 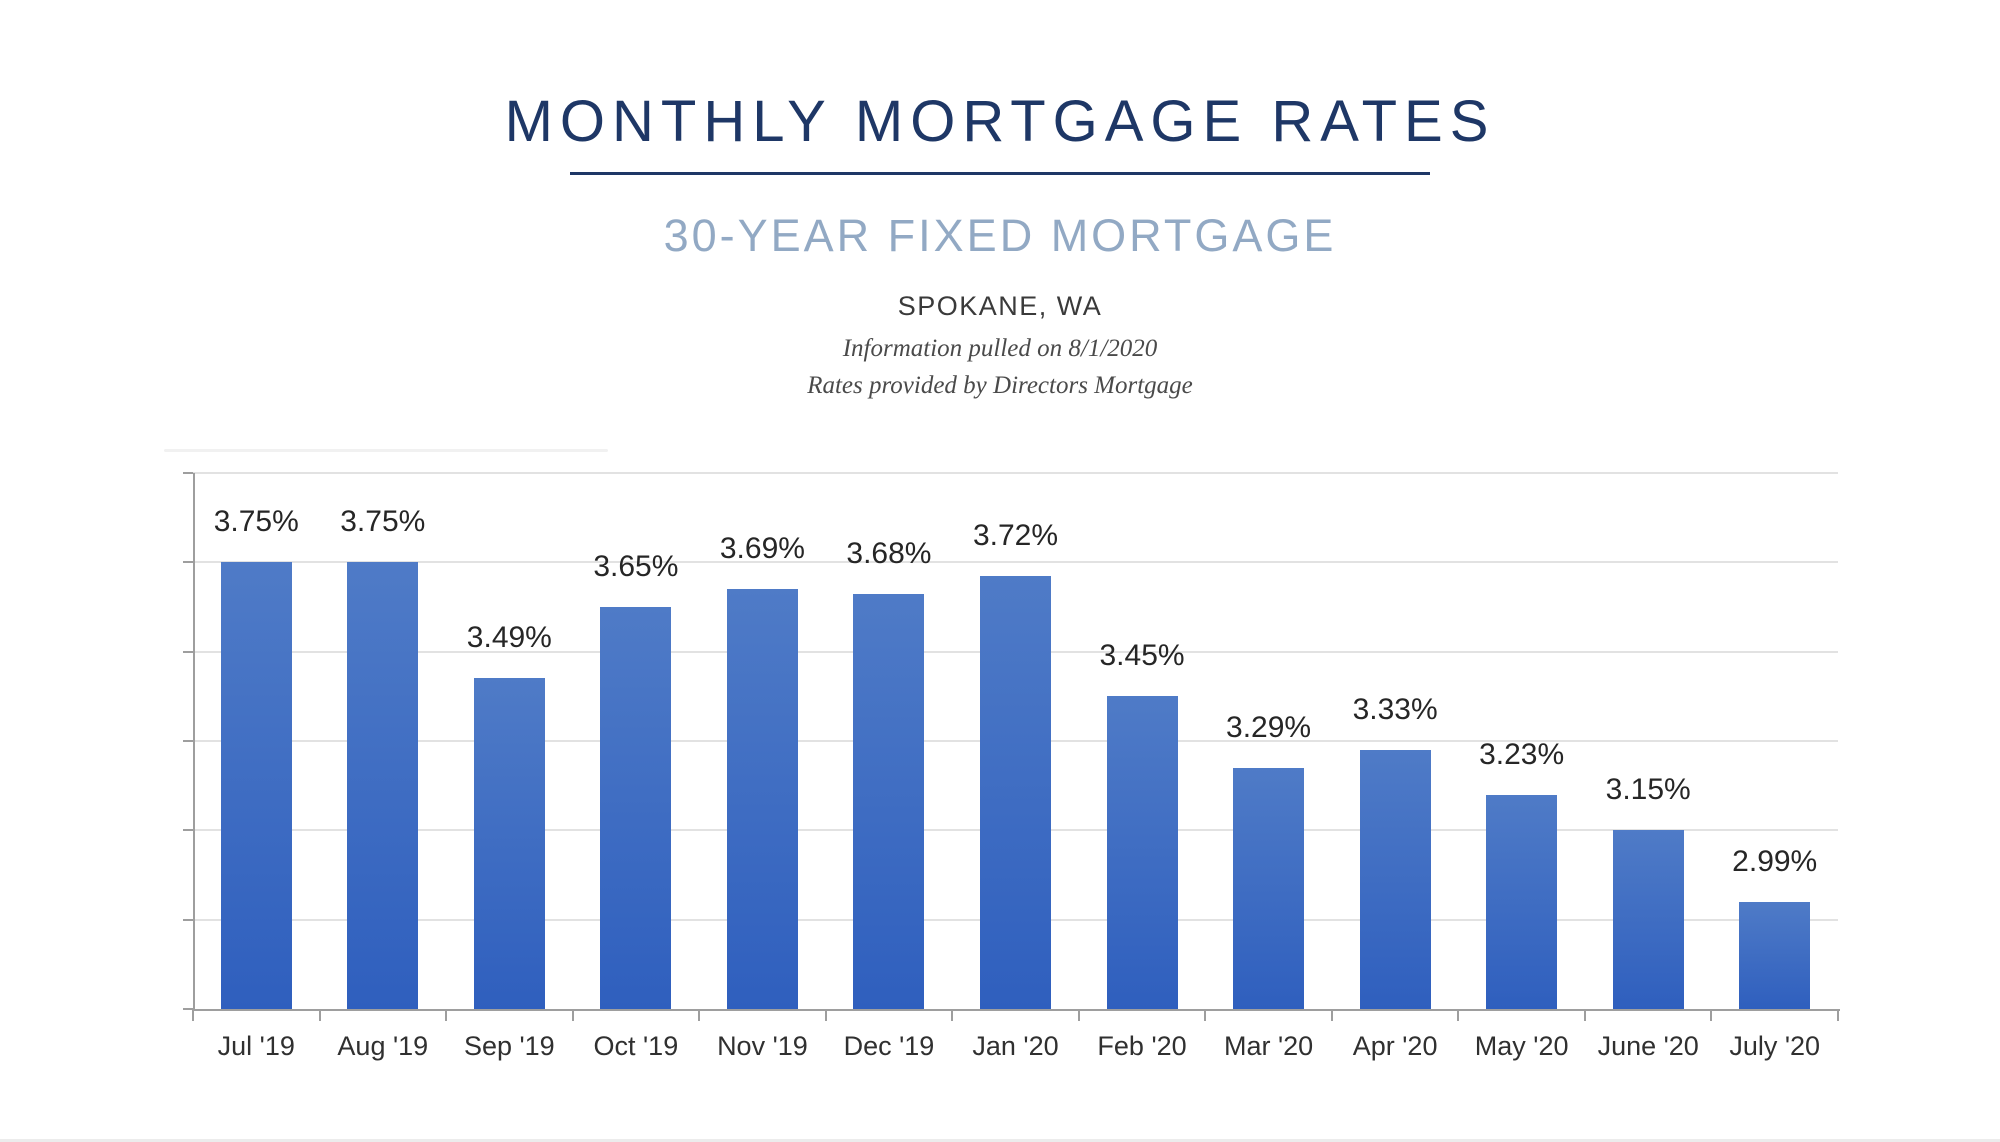 I want to click on bar-value-label: 3.49%, so click(x=509, y=638).